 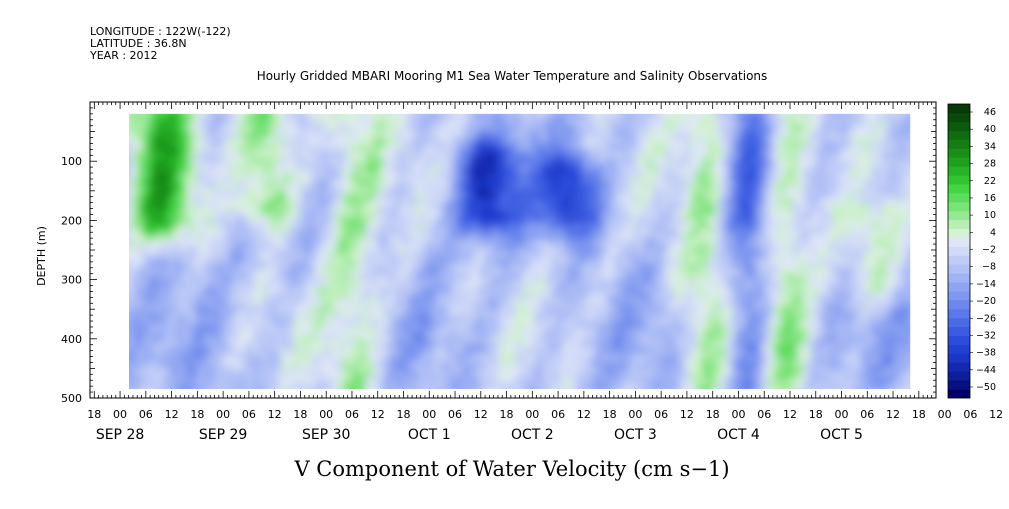 What do you see at coordinates (990, 146) in the screenshot?
I see `colorbar-label: 34` at bounding box center [990, 146].